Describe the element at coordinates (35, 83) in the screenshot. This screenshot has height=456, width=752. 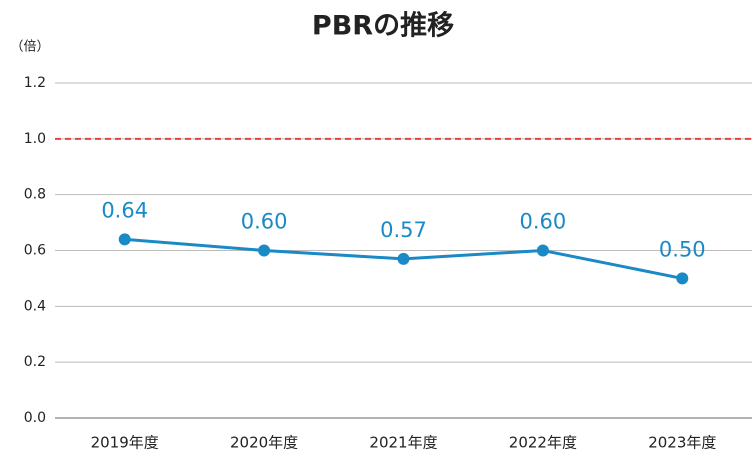
I see `y-tick-label: 1.2` at that location.